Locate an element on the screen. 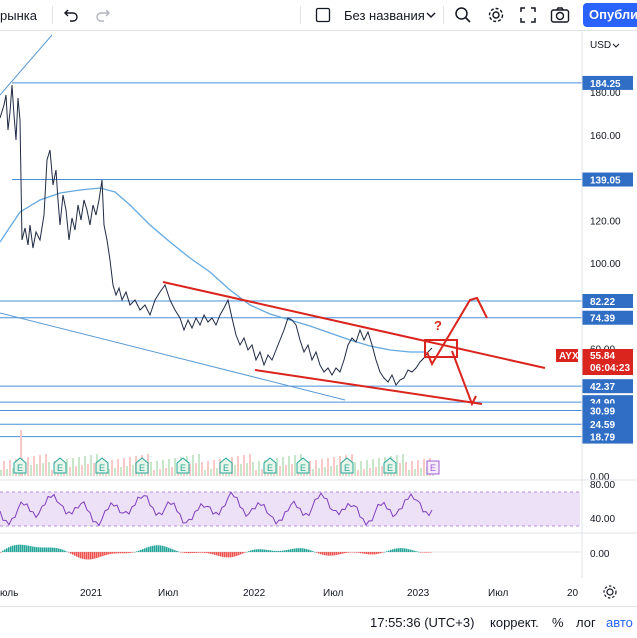  x-tick-label: 2021 is located at coordinates (91, 593).